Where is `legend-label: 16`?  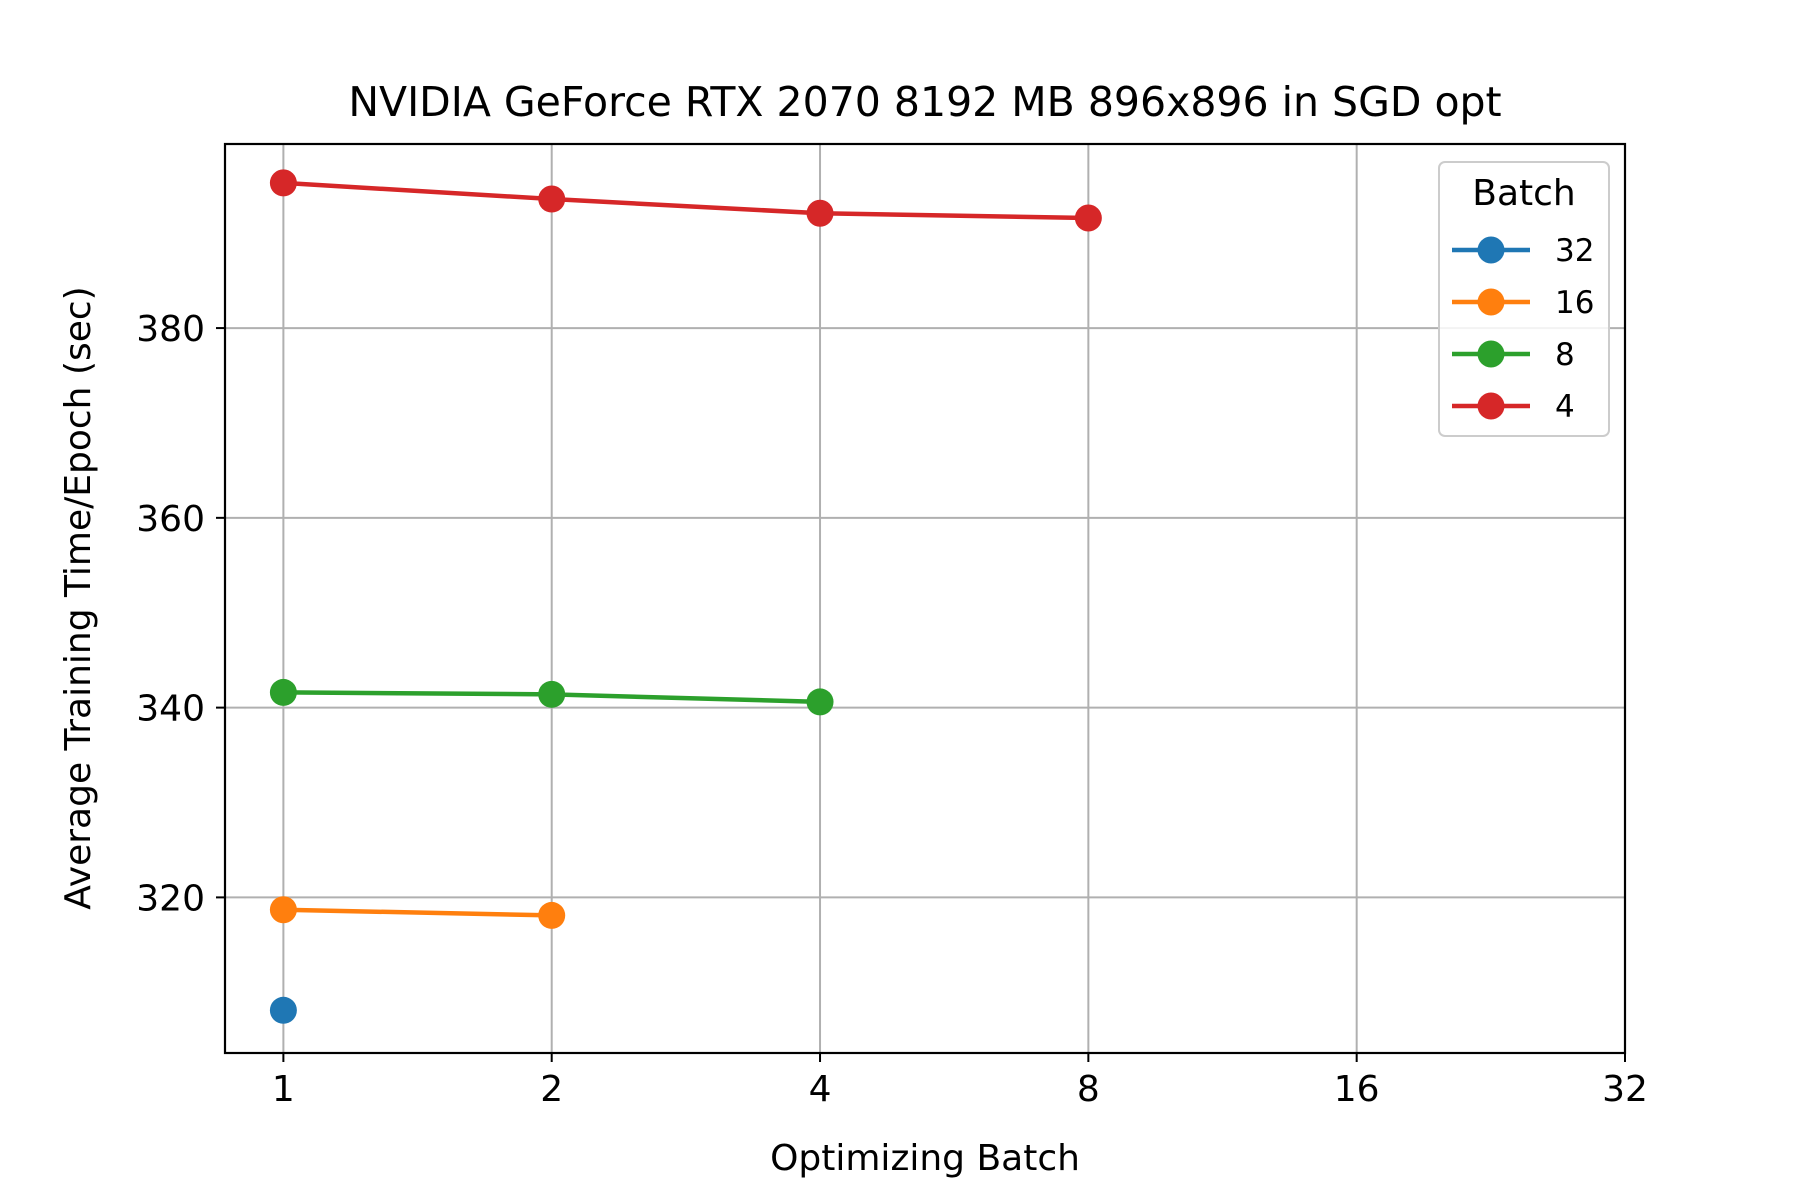 legend-label: 16 is located at coordinates (1574, 303).